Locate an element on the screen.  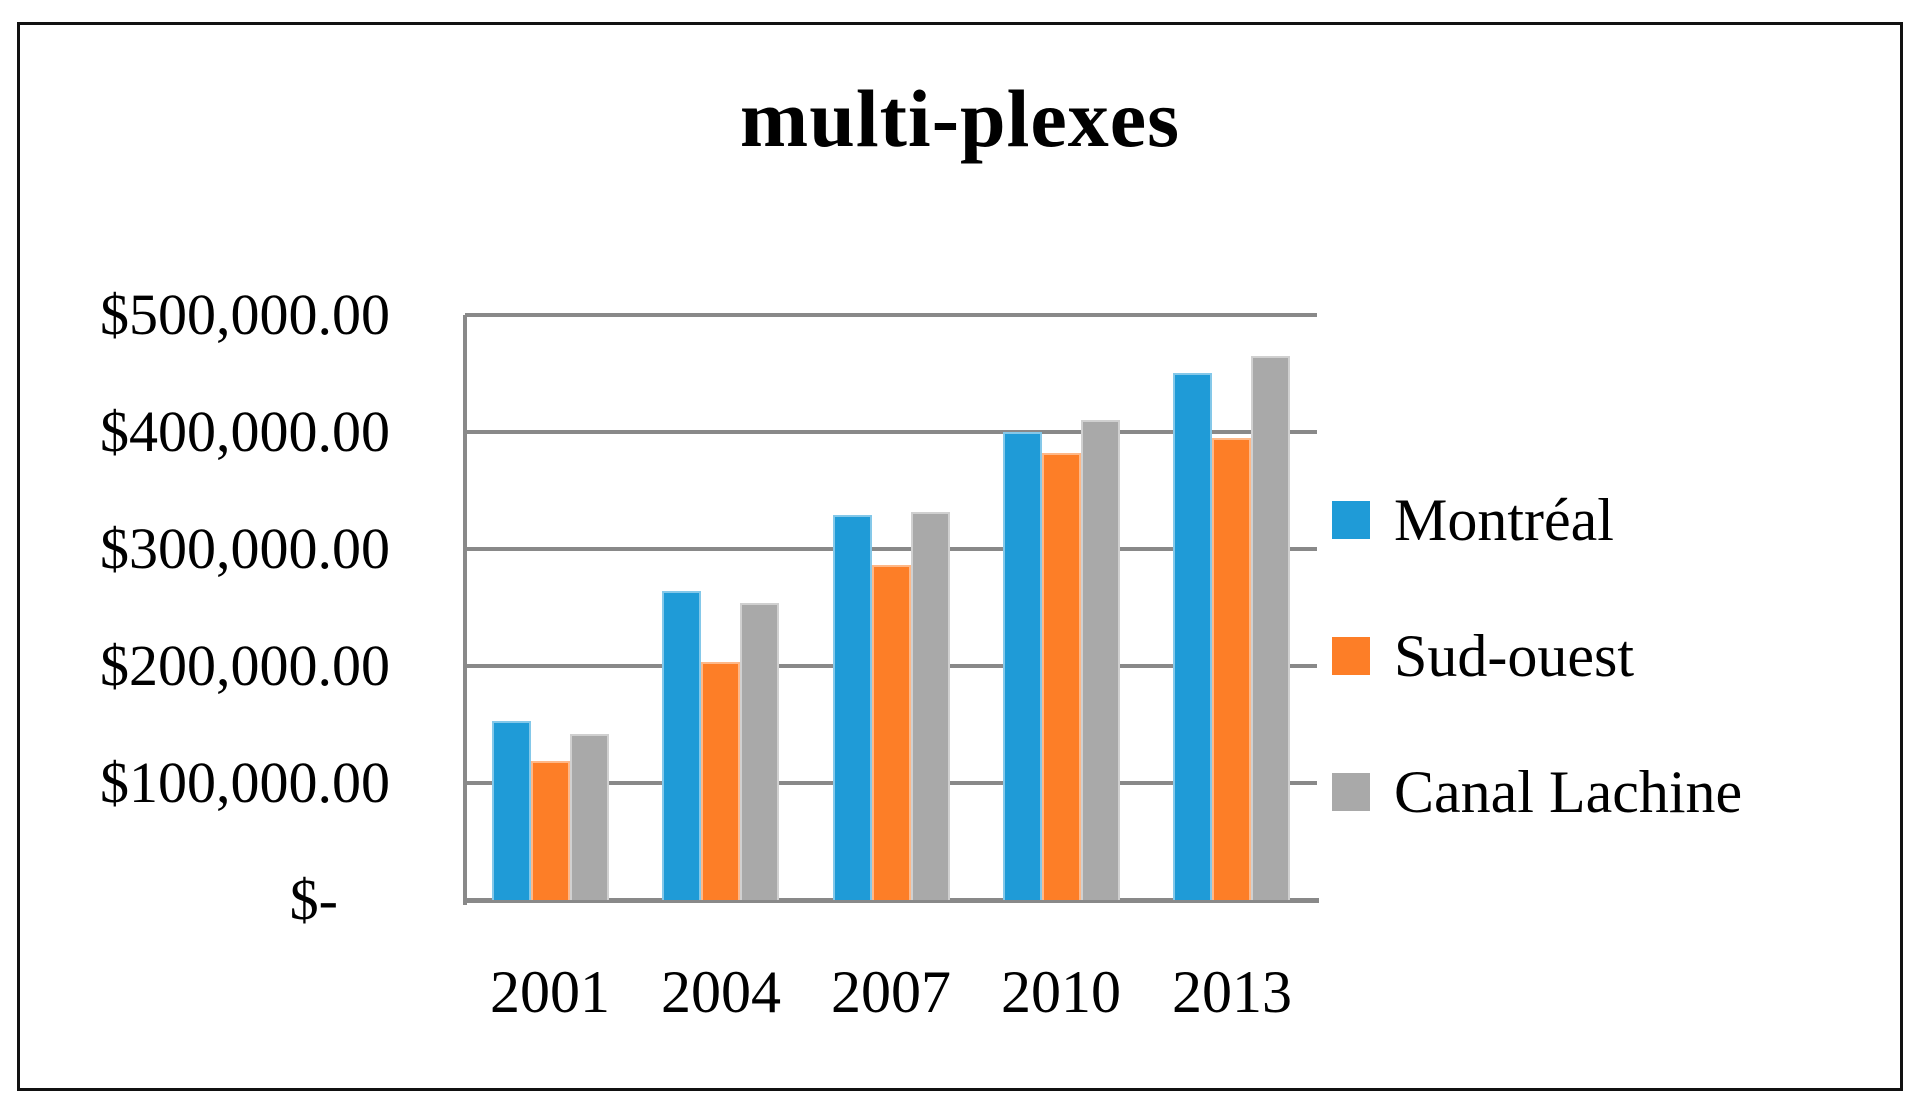
bar-montr-al-2010 is located at coordinates (1022, 666).